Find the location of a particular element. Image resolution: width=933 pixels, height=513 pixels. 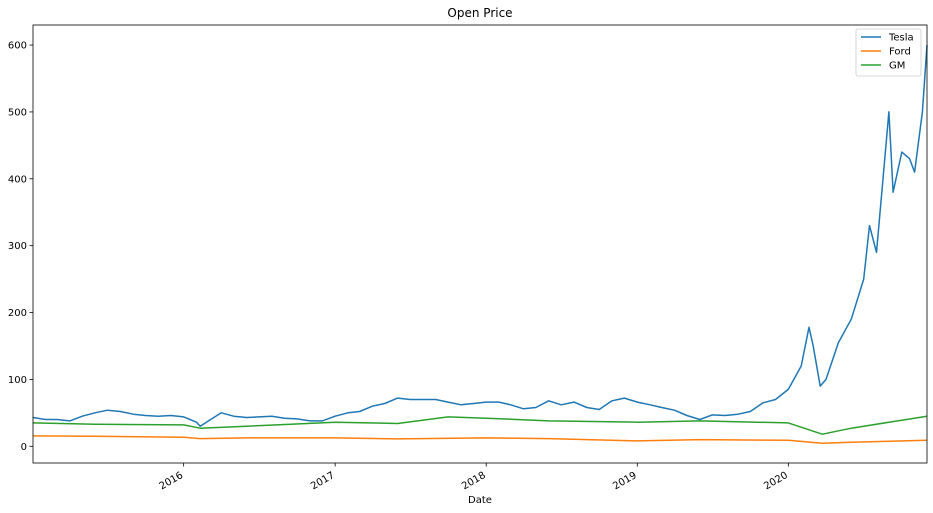

x-tick-label: 2019 is located at coordinates (625, 481).